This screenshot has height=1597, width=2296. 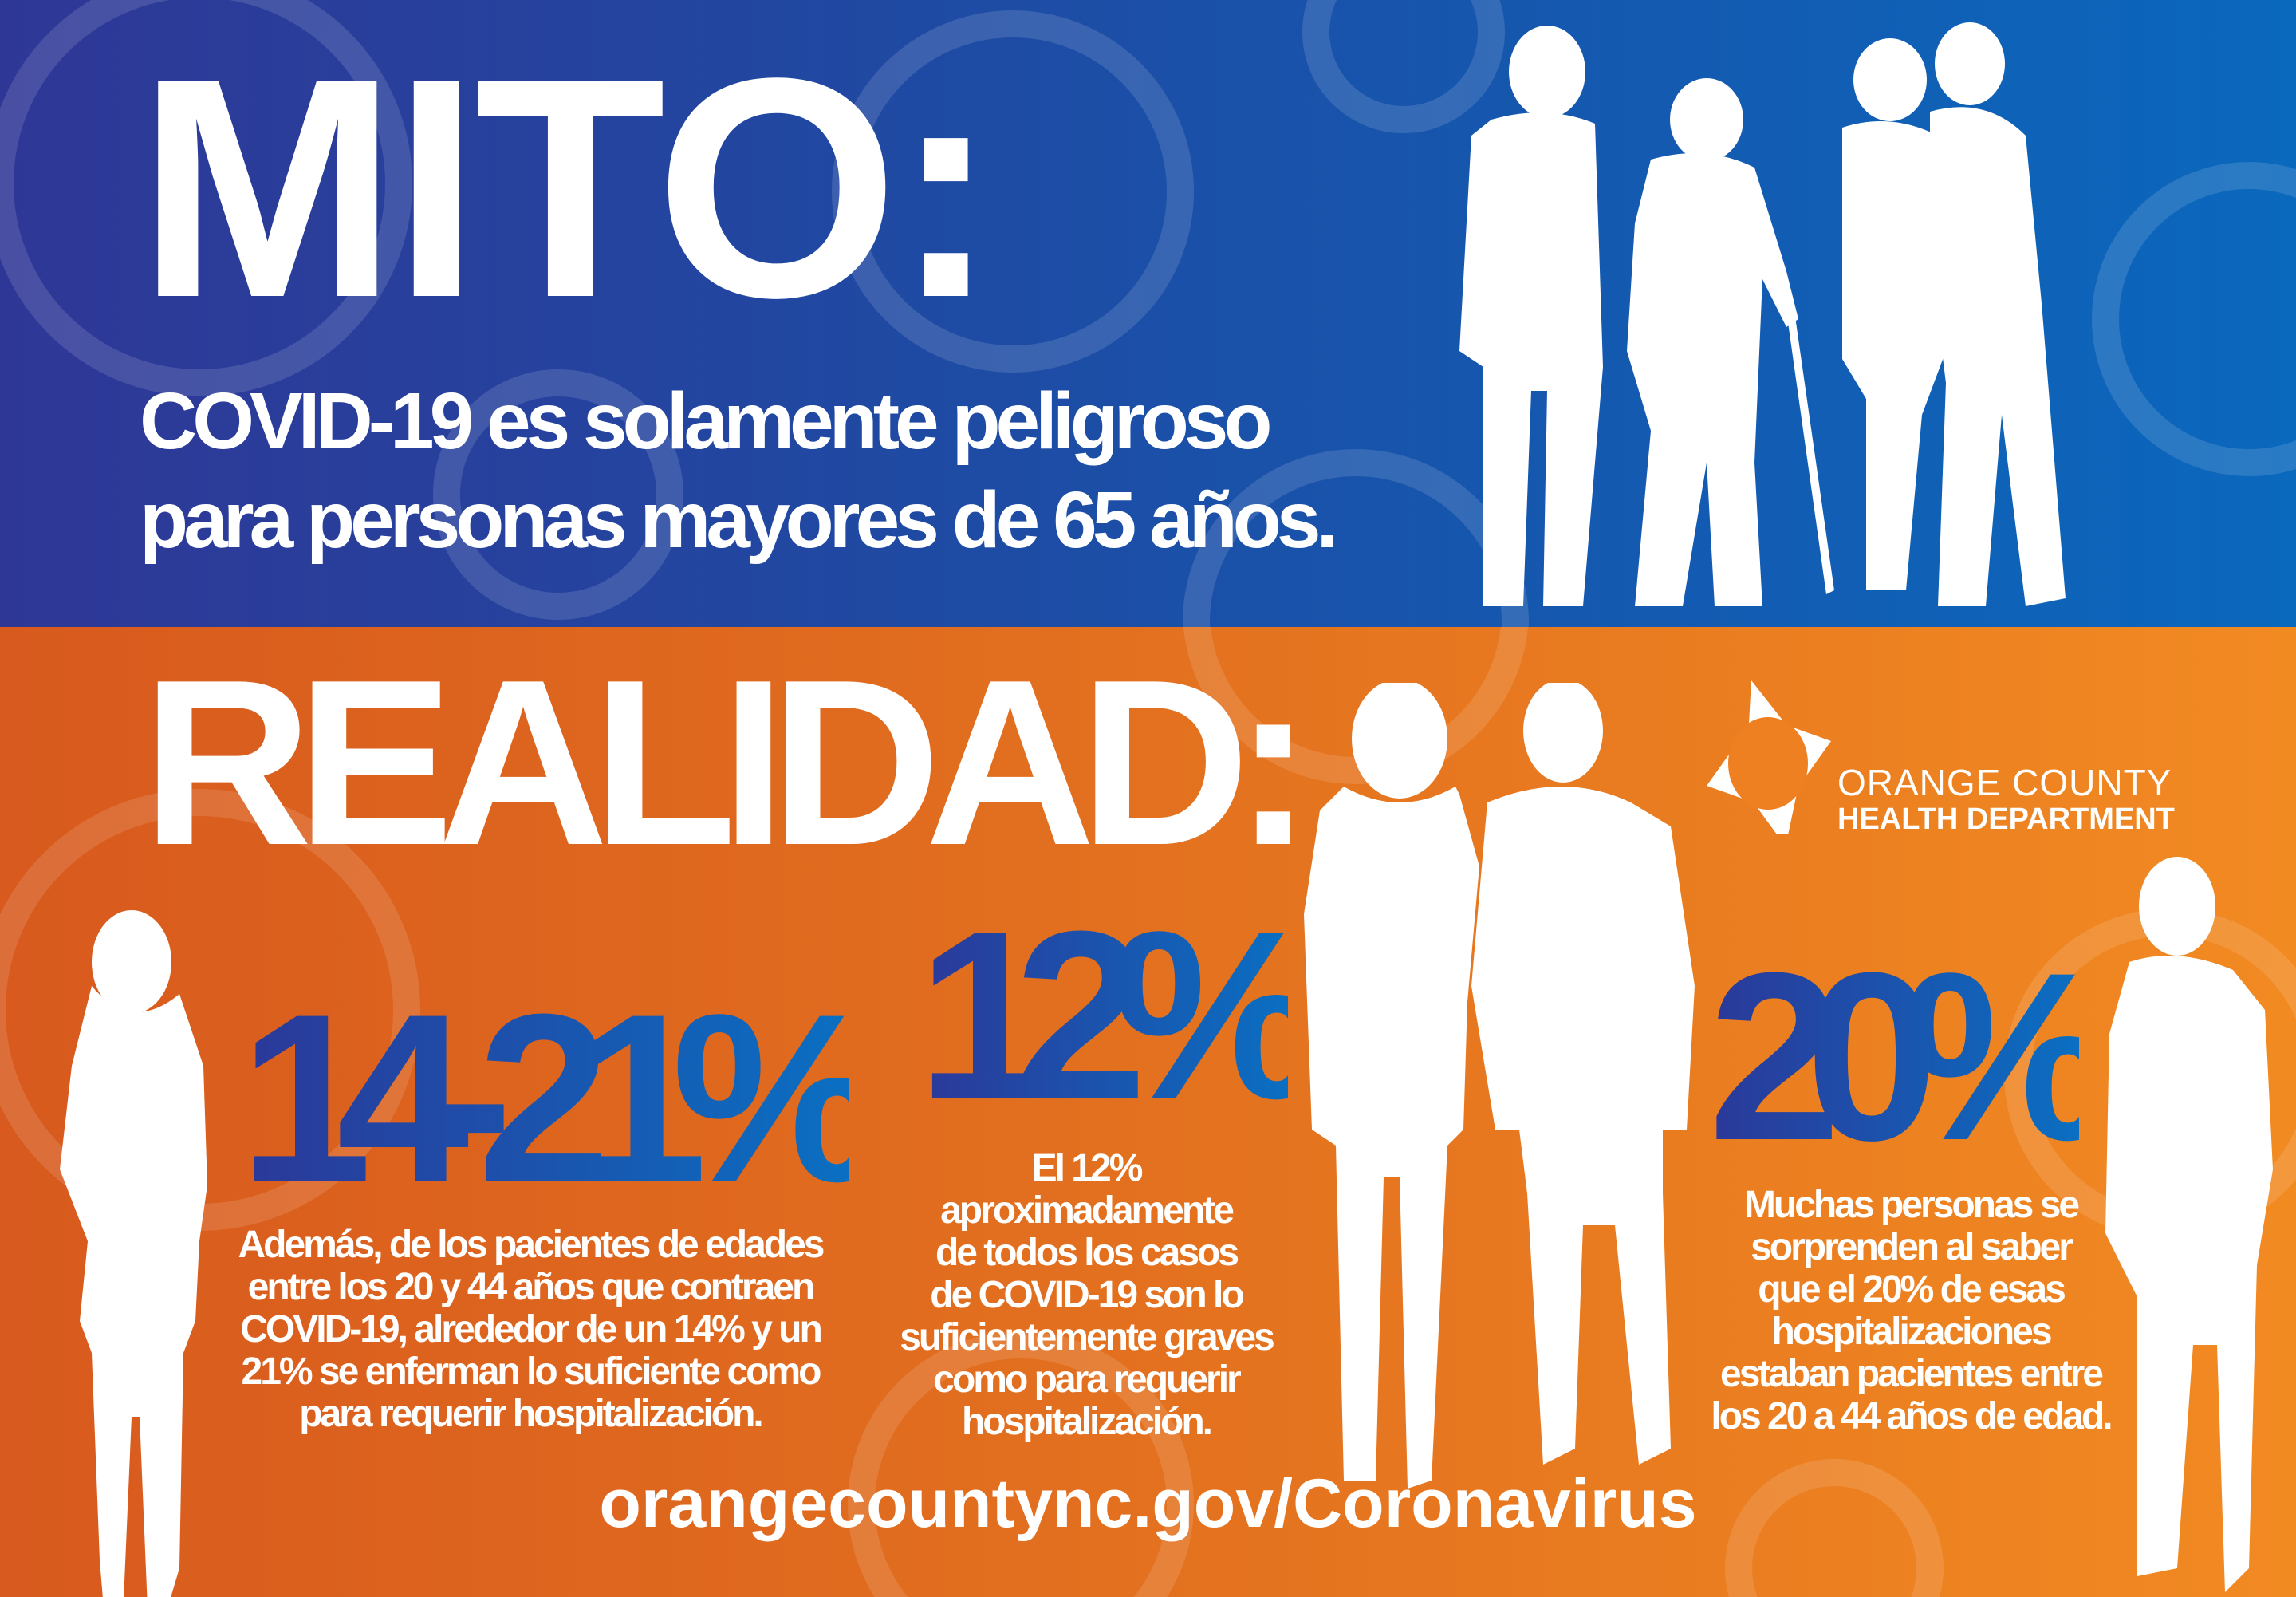 I want to click on description-line: de COVID-19 son lo, so click(x=1087, y=1295).